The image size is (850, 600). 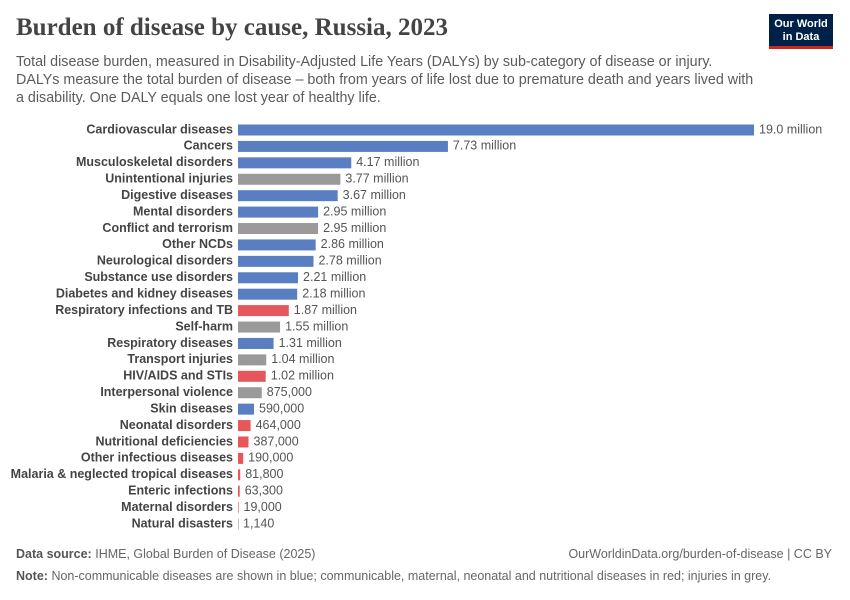 What do you see at coordinates (180, 359) in the screenshot?
I see `category-label: Transport injuries` at bounding box center [180, 359].